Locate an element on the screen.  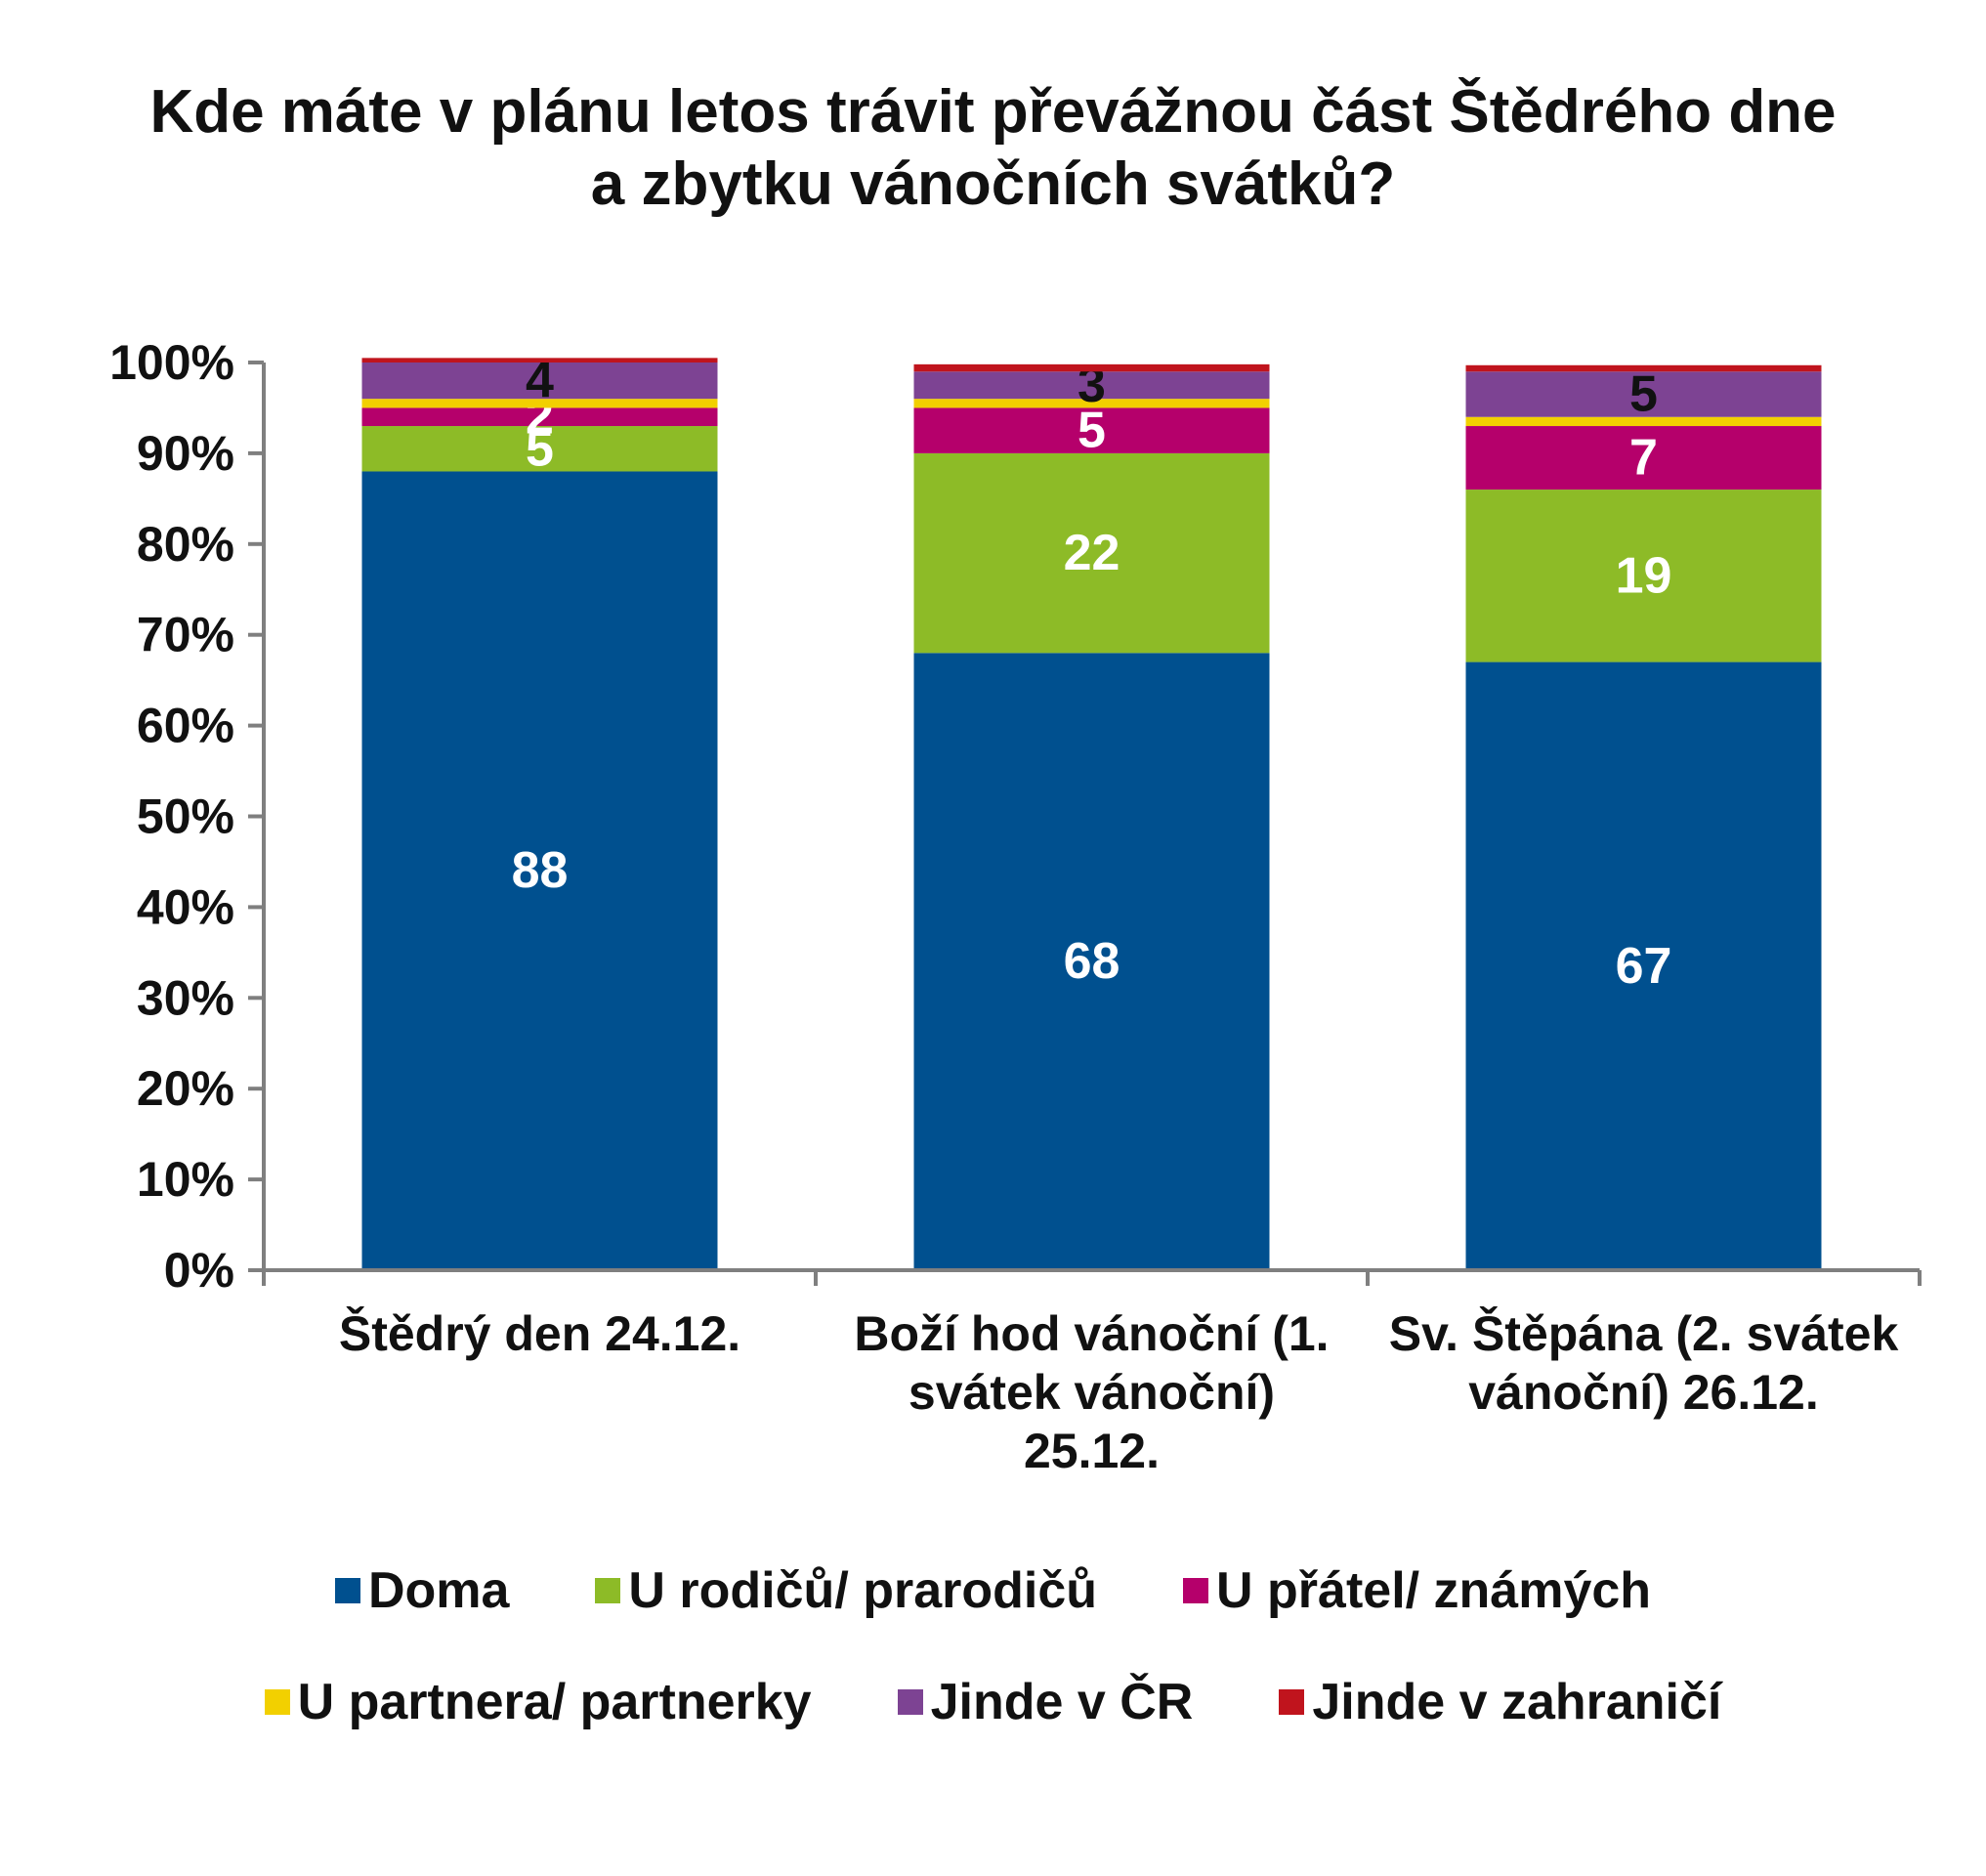
y-tick-label-3: 30% is located at coordinates (185, 997).